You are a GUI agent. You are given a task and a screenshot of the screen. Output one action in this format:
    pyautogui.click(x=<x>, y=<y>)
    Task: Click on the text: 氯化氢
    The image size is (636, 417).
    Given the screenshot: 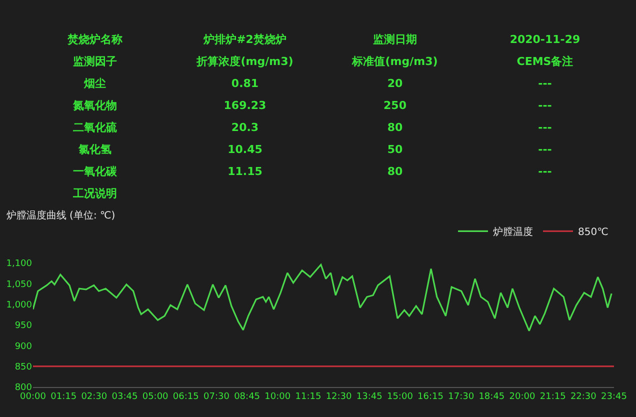 What is the action you would take?
    pyautogui.click(x=95, y=149)
    